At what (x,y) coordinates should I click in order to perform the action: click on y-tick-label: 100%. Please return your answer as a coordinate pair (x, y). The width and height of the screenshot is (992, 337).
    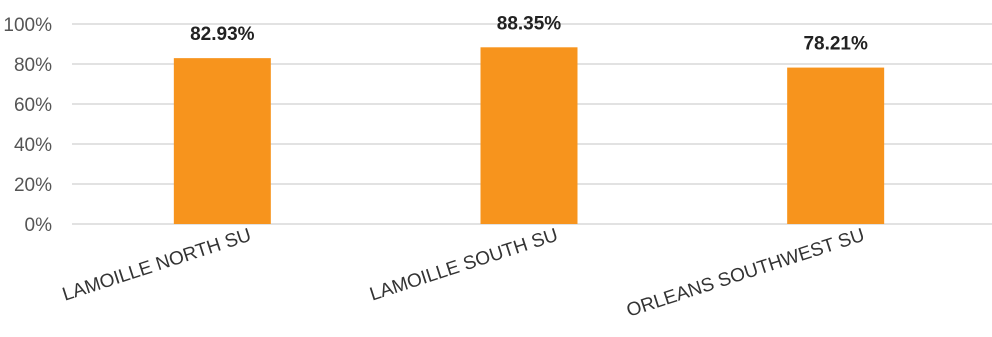
    Looking at the image, I should click on (27, 25).